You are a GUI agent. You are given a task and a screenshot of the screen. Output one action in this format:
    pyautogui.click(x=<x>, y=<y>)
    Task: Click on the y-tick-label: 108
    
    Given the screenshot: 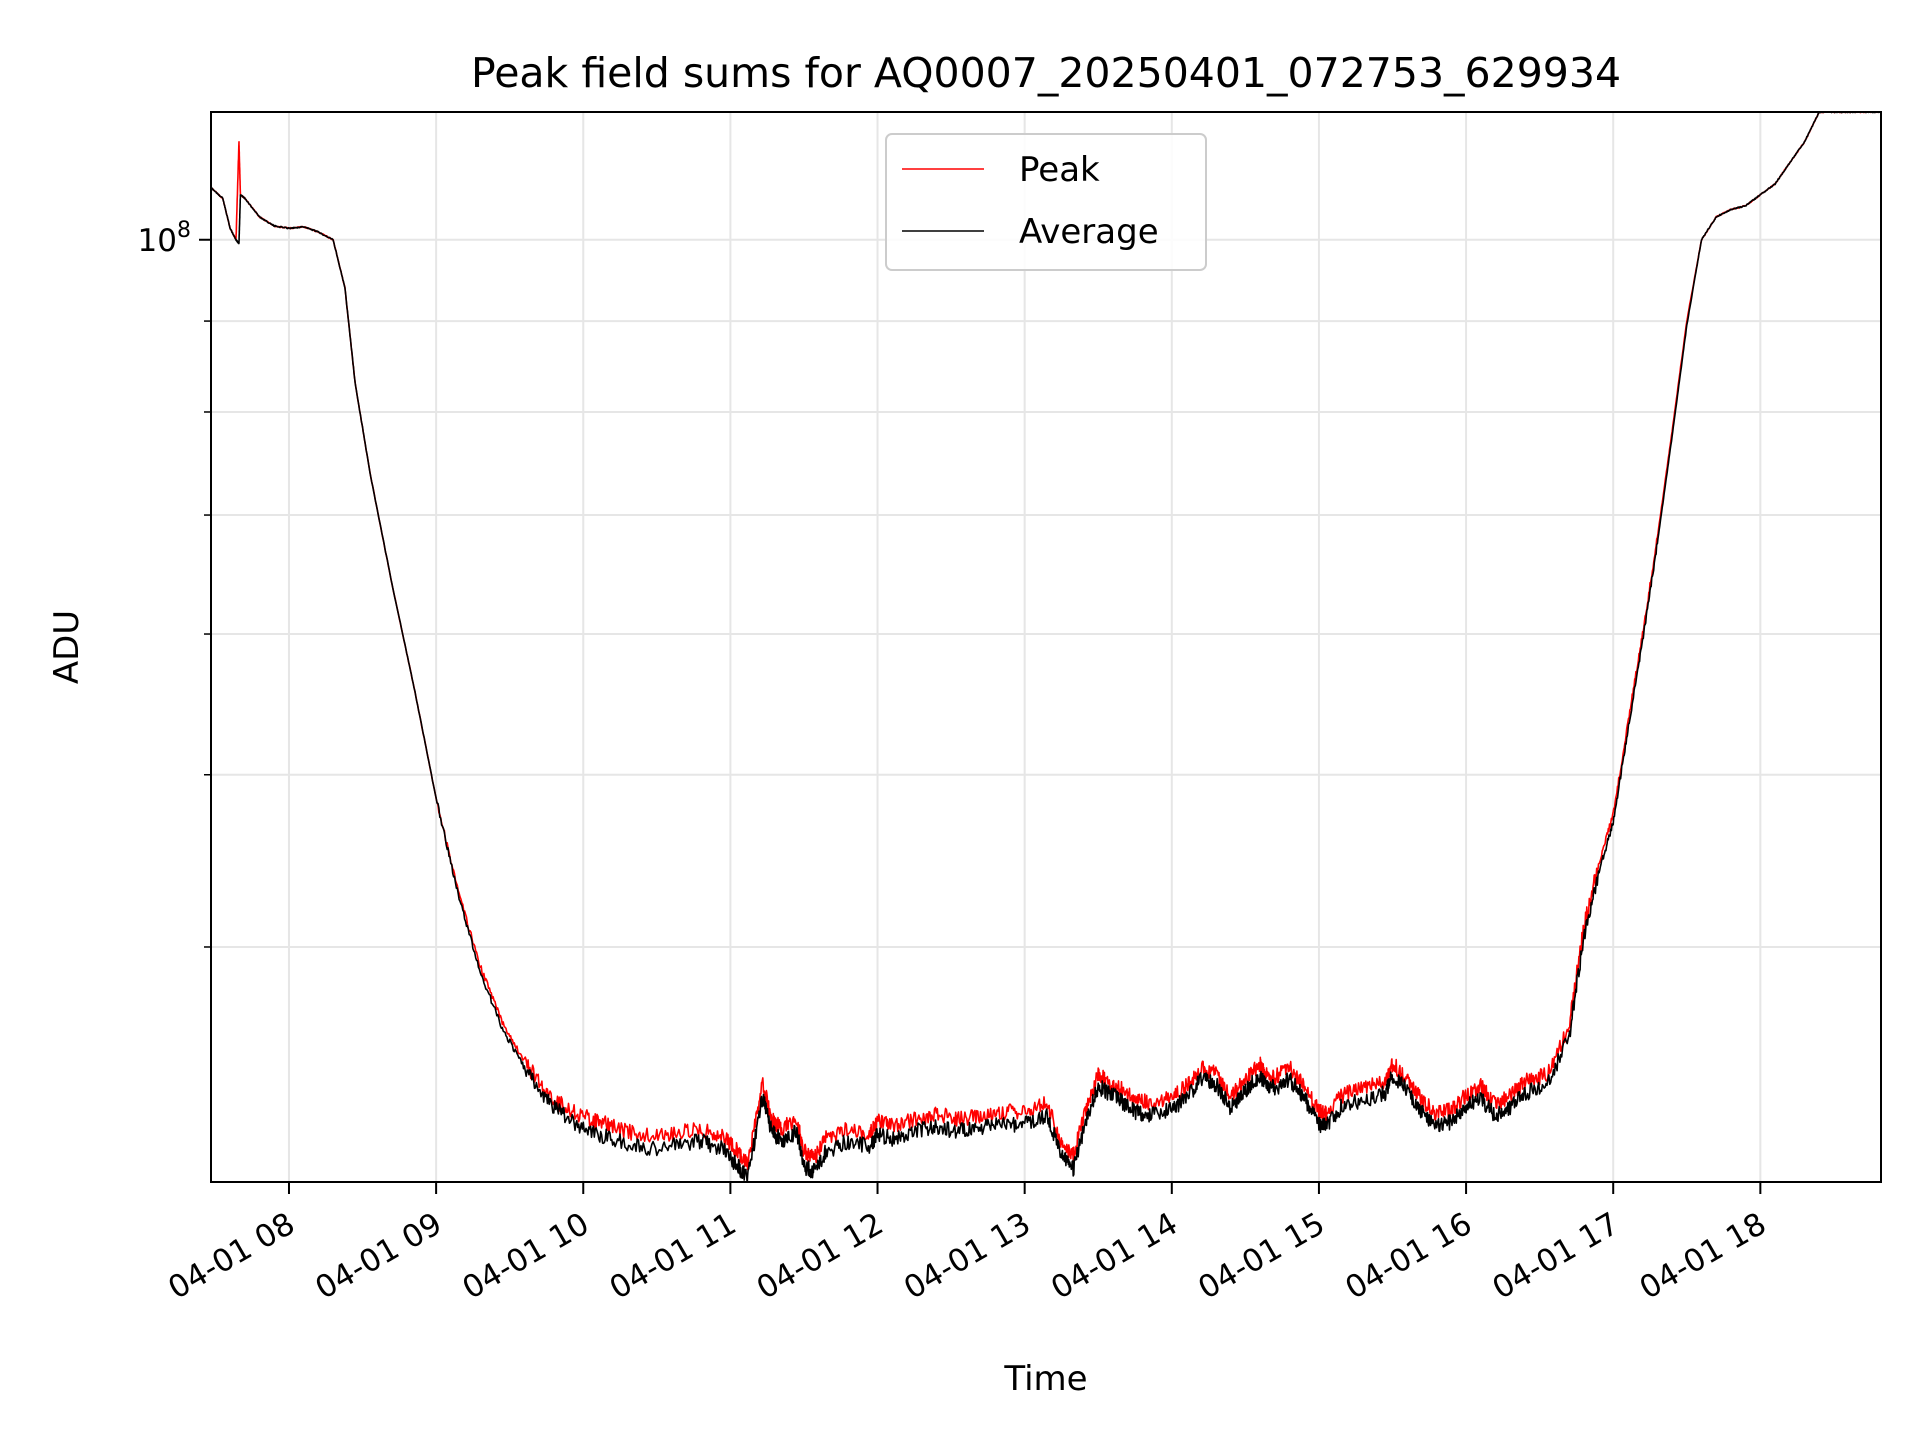 What is the action you would take?
    pyautogui.click(x=164, y=238)
    